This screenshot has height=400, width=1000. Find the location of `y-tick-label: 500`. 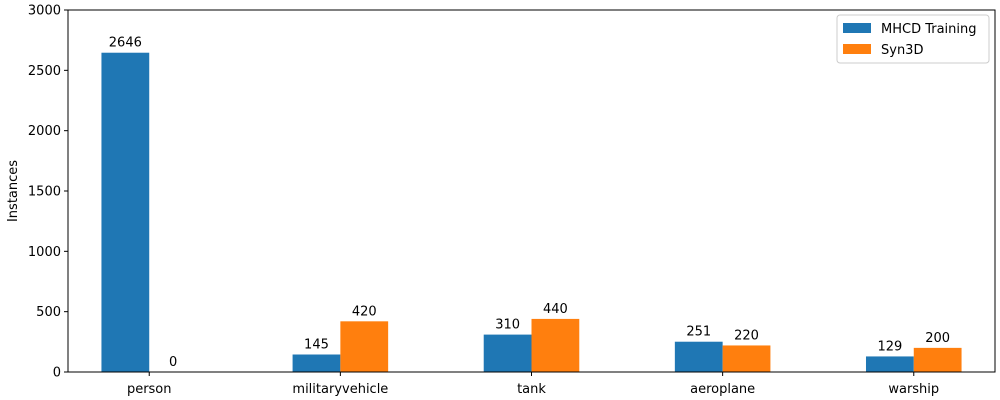

y-tick-label: 500 is located at coordinates (48, 312).